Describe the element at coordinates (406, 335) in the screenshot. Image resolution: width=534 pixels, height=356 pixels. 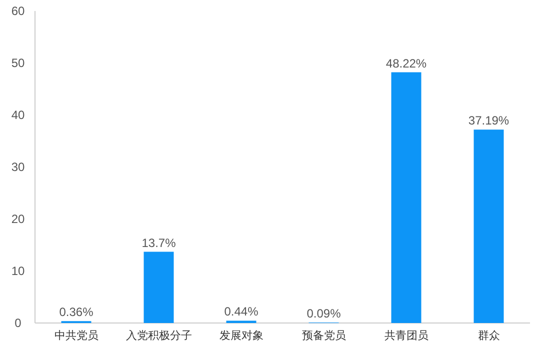
I see `x-tick-label: 共青团员` at that location.